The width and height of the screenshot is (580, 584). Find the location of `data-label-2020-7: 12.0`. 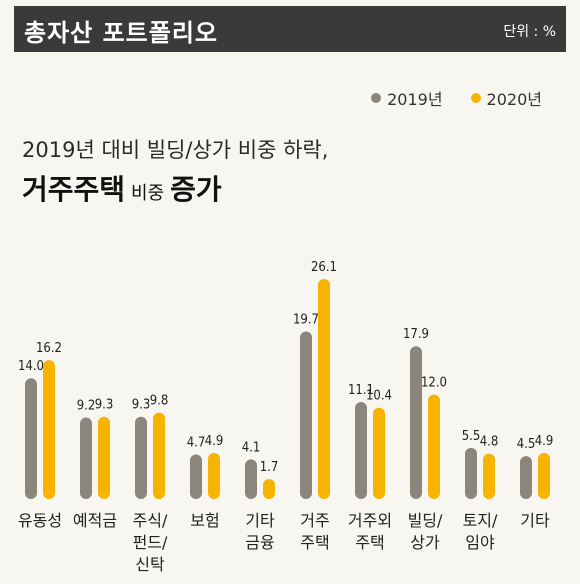

data-label-2020-7: 12.0 is located at coordinates (434, 383).